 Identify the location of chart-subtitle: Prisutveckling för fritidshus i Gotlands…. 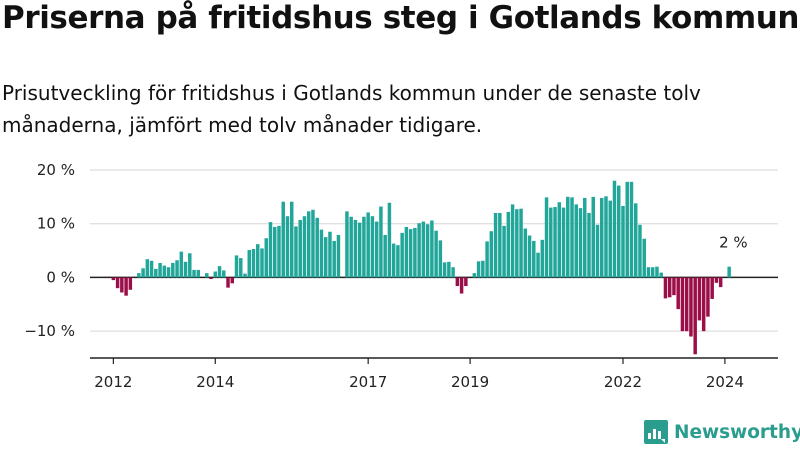
(351, 109).